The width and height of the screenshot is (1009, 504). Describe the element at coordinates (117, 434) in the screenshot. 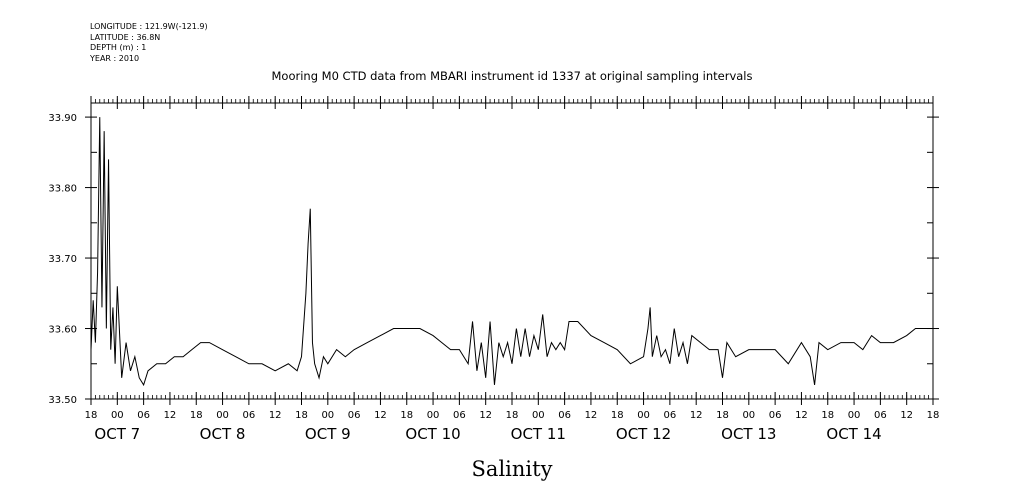

I see `x-day-label: OCT 7` at that location.